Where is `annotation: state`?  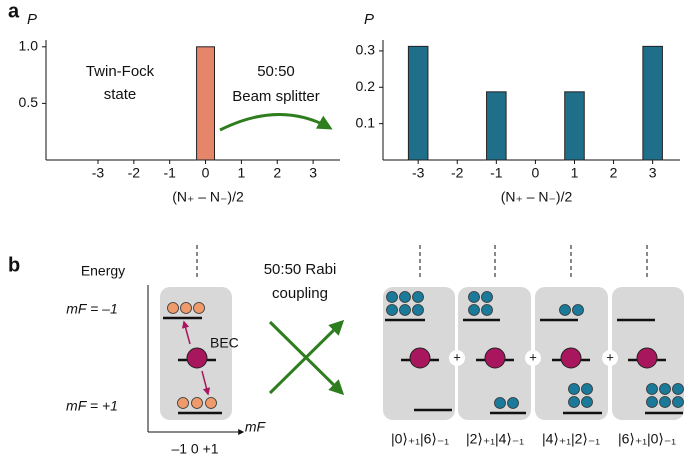
annotation: state is located at coordinates (120, 94).